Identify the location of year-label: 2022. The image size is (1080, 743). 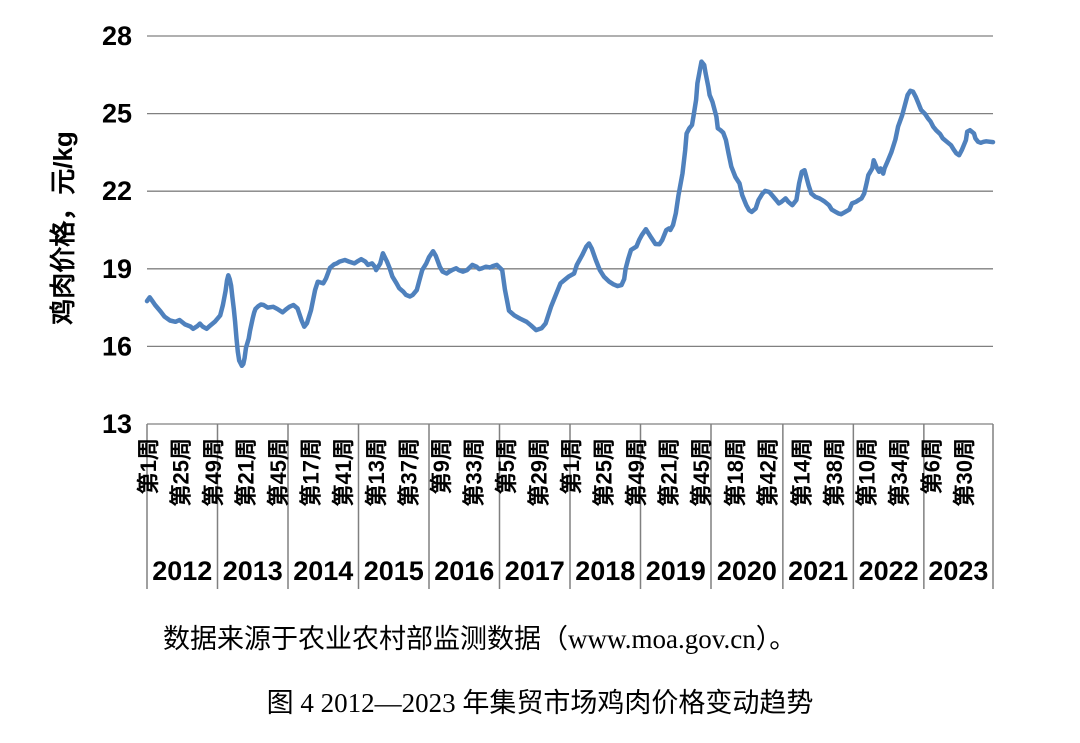
(889, 571).